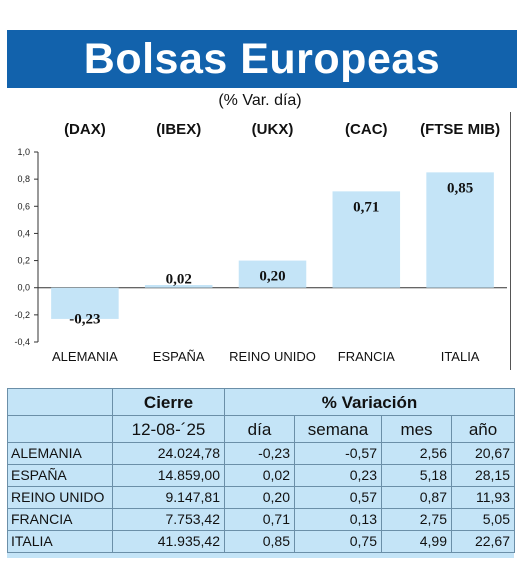 The width and height of the screenshot is (520, 583). I want to click on y-tick-label: 0,2, so click(23, 261).